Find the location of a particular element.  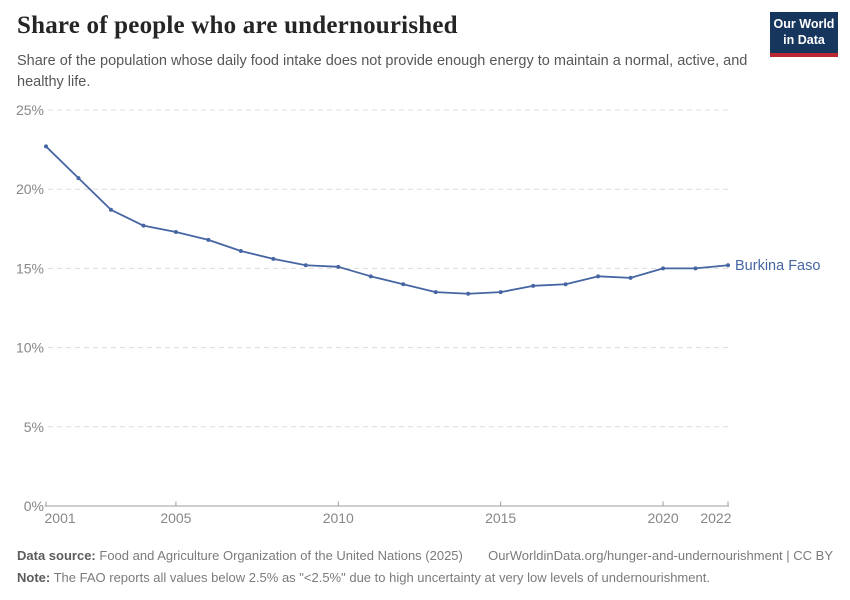

page-title: Share of people who are undernourished is located at coordinates (237, 25).